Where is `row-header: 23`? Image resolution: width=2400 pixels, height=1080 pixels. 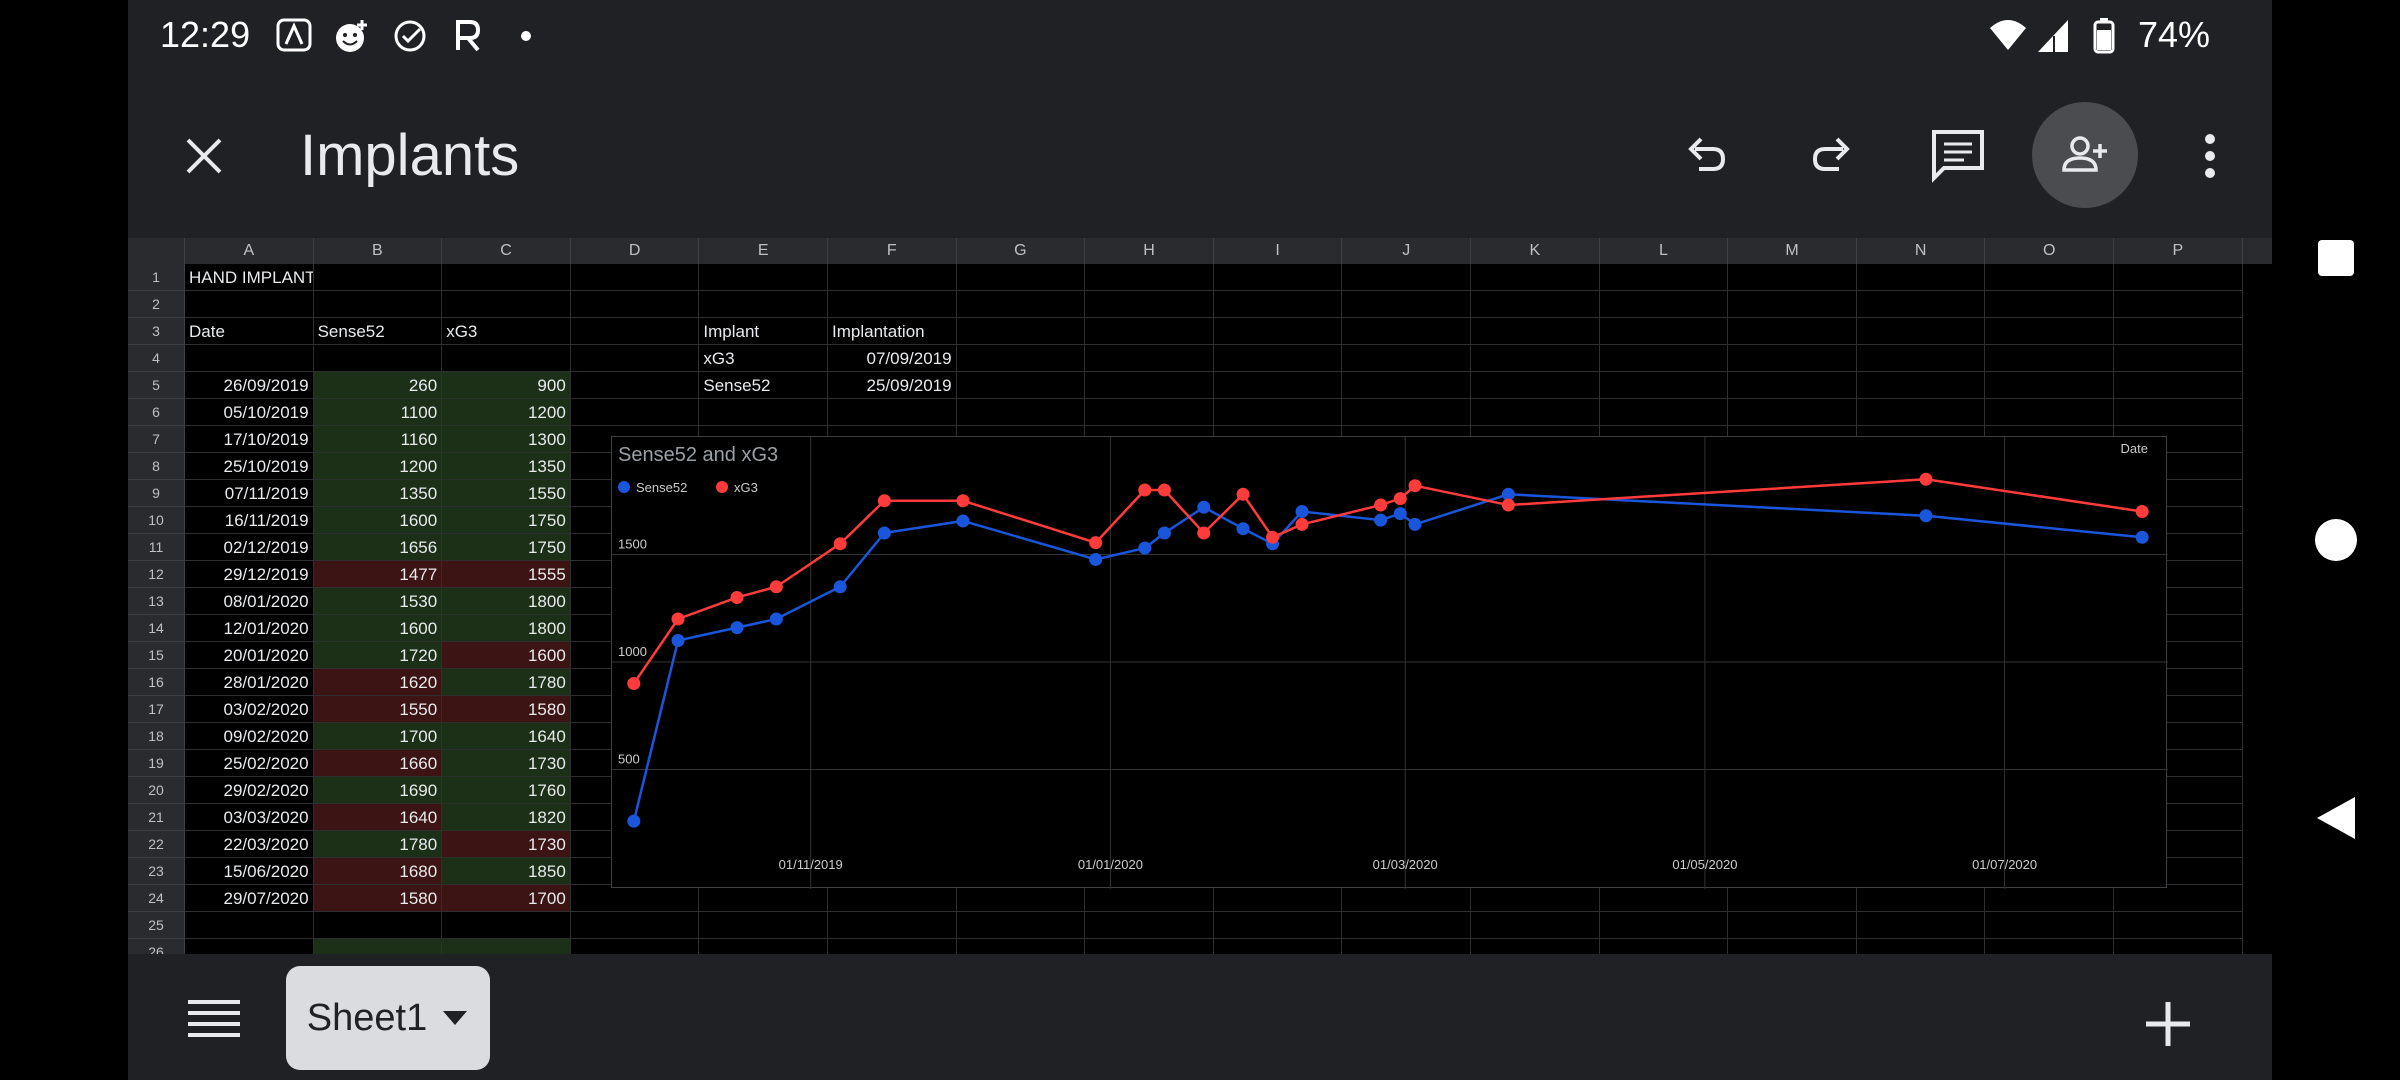 row-header: 23 is located at coordinates (156, 871).